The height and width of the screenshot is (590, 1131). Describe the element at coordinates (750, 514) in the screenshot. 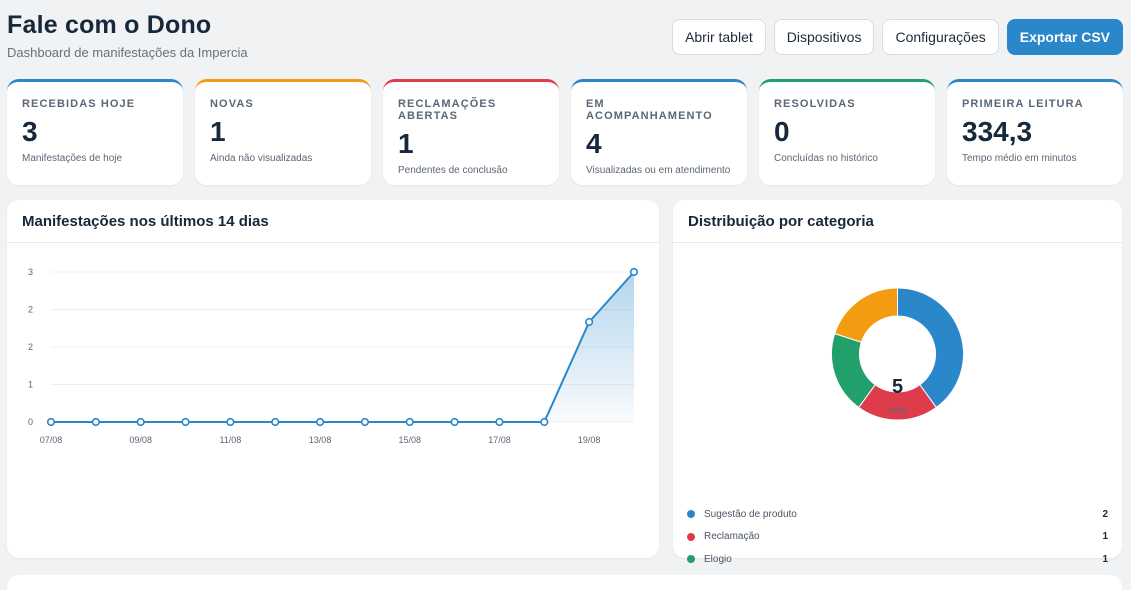

I see `legend-label: Sugestão de produto` at that location.